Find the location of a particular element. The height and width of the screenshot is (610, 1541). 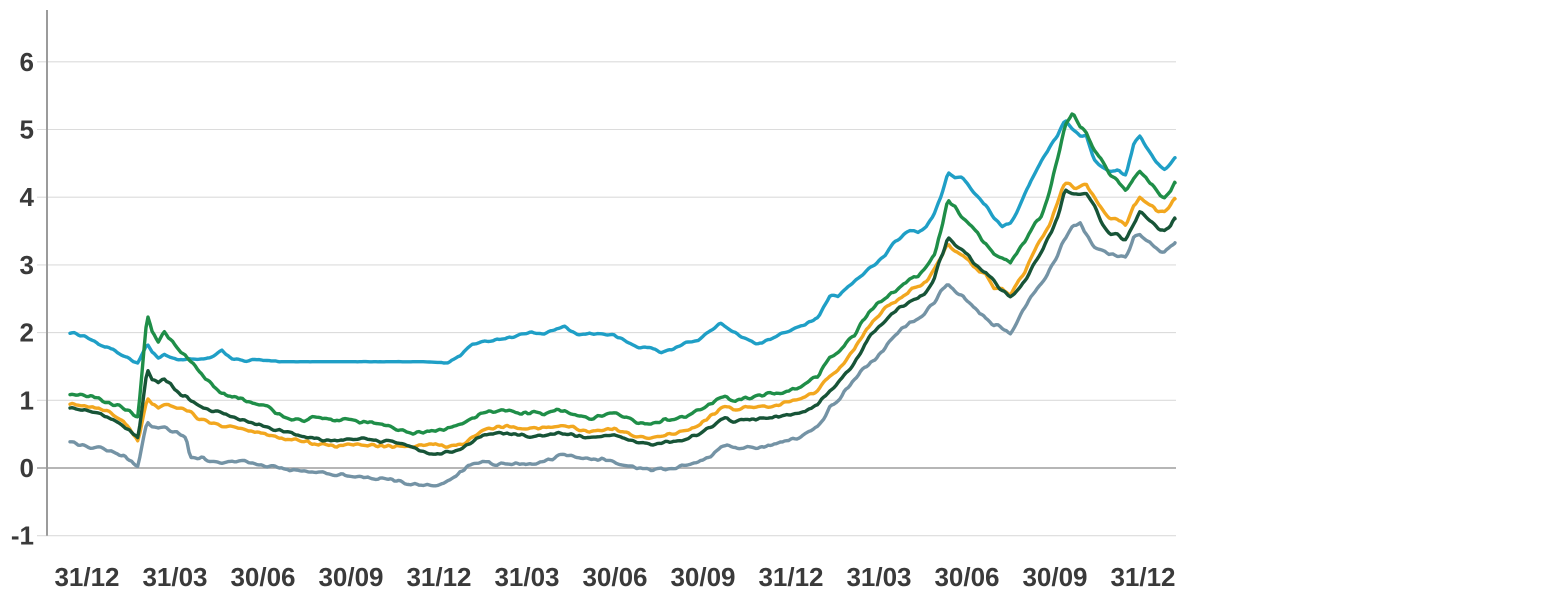

x-tick-label-3: 30/09 is located at coordinates (350, 577).